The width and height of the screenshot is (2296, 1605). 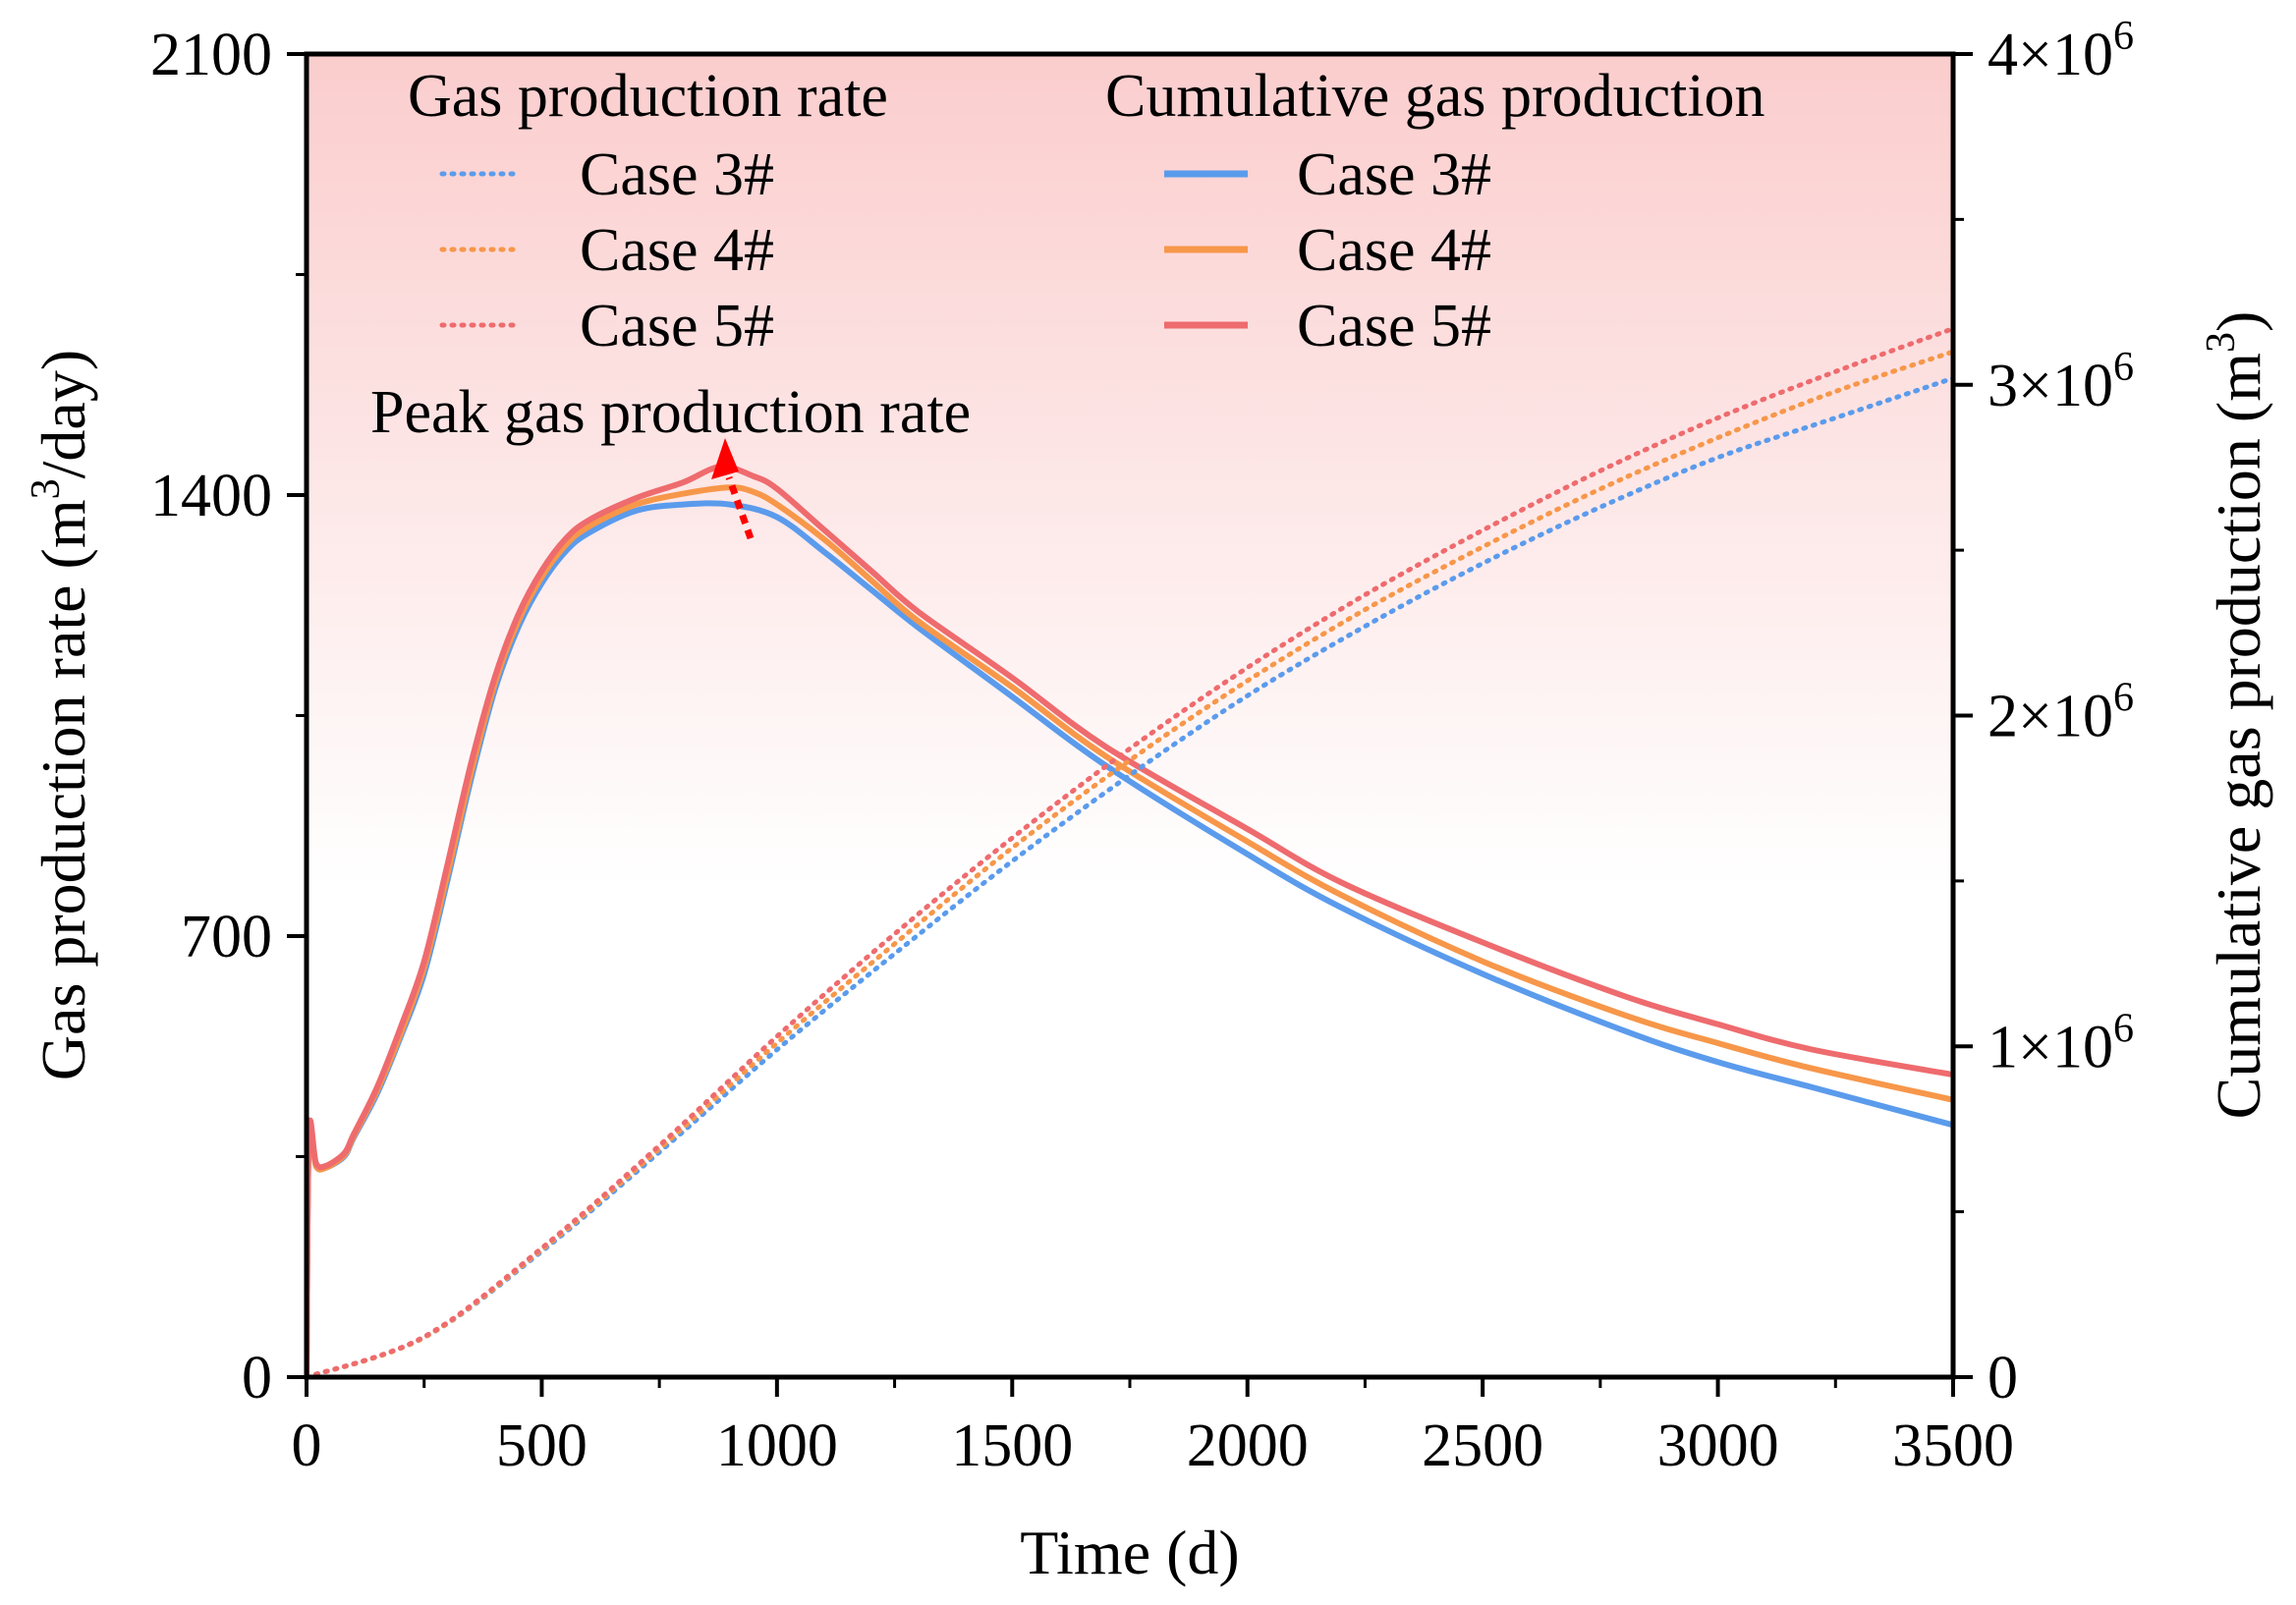 What do you see at coordinates (2061, 1043) in the screenshot?
I see `y-right-tick-label-1: 1×10⁶` at bounding box center [2061, 1043].